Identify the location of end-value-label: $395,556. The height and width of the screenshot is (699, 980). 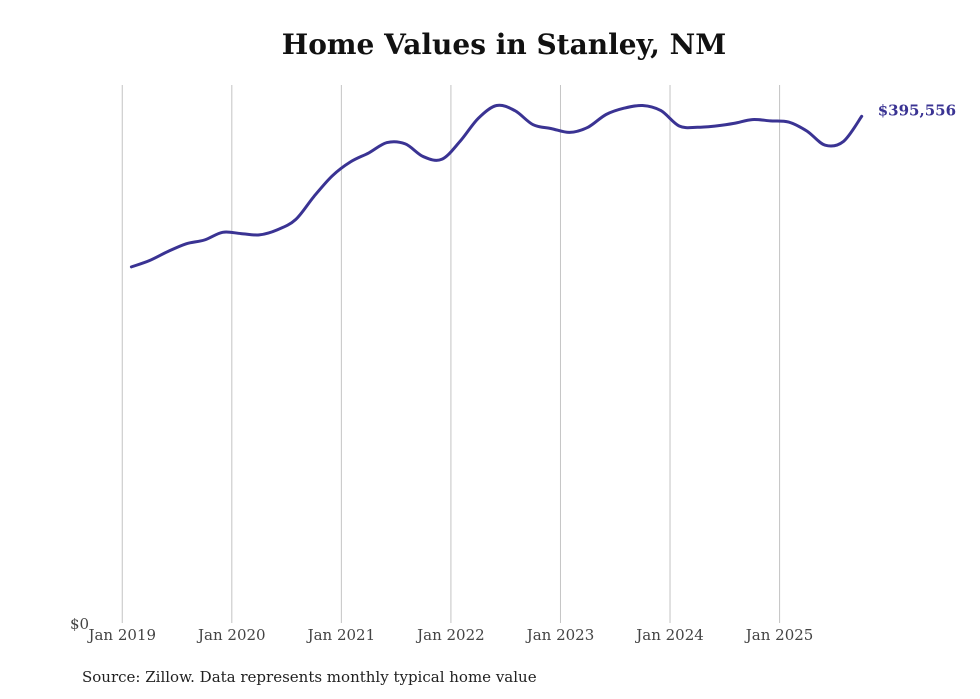
(917, 110).